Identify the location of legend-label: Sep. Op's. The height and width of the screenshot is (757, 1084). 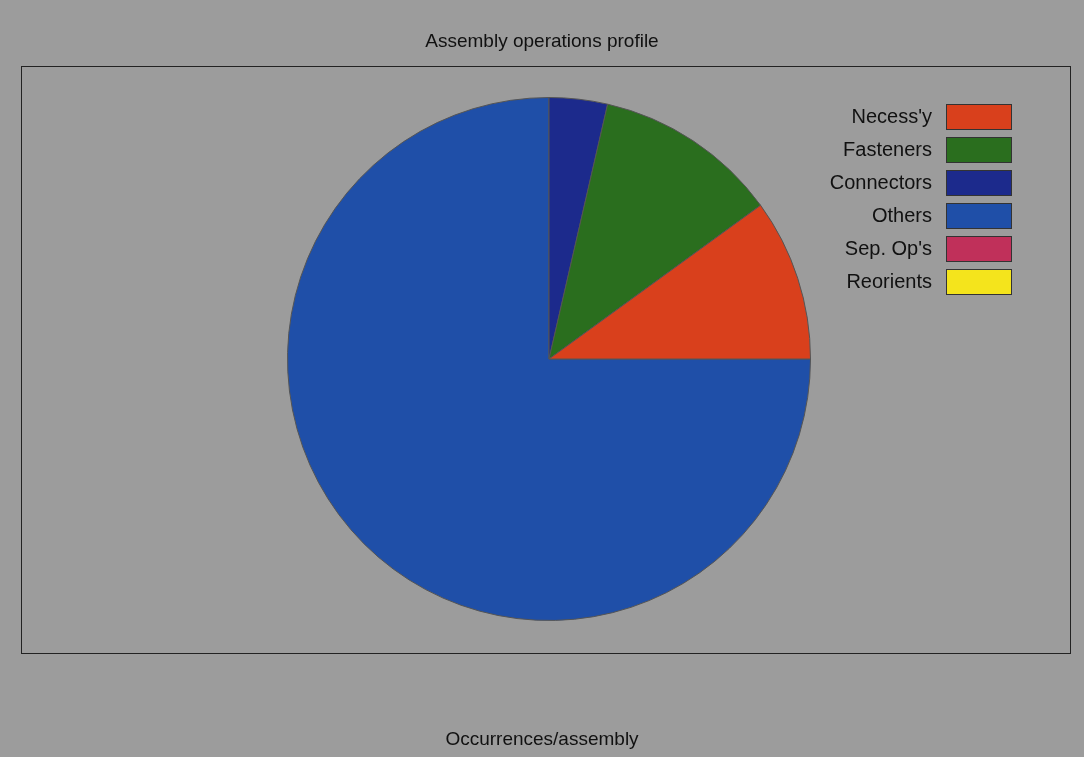
(888, 248).